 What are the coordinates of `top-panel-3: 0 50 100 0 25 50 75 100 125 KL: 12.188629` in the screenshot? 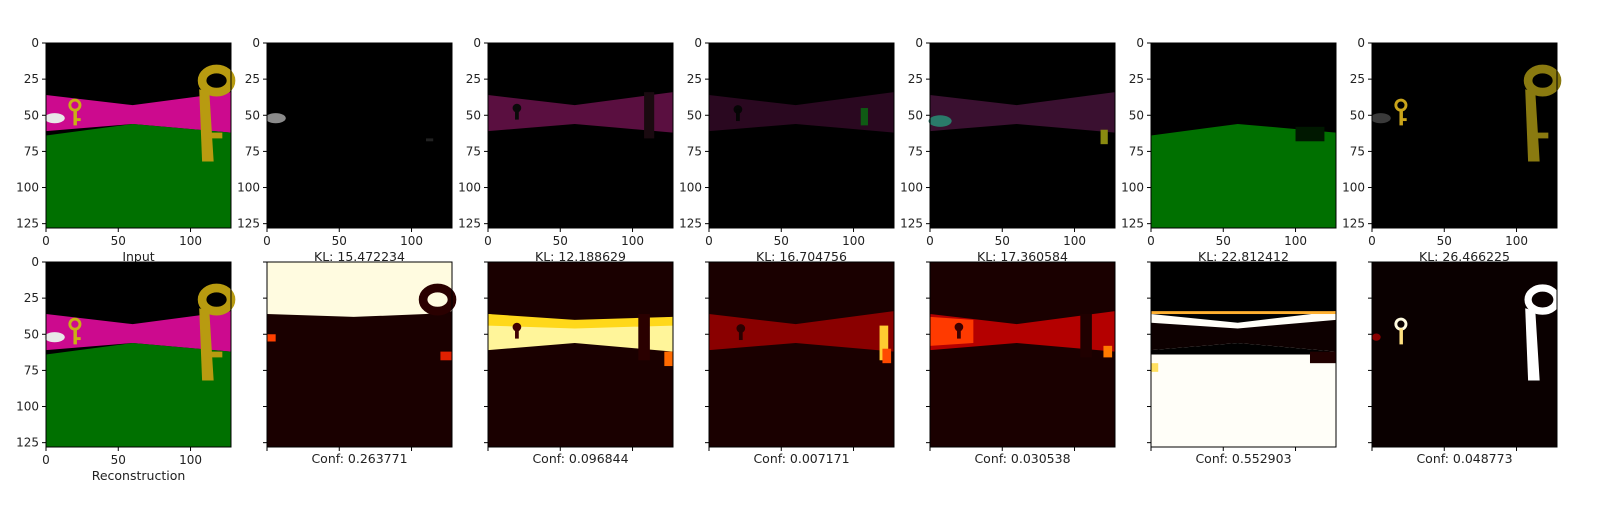 It's located at (565, 150).